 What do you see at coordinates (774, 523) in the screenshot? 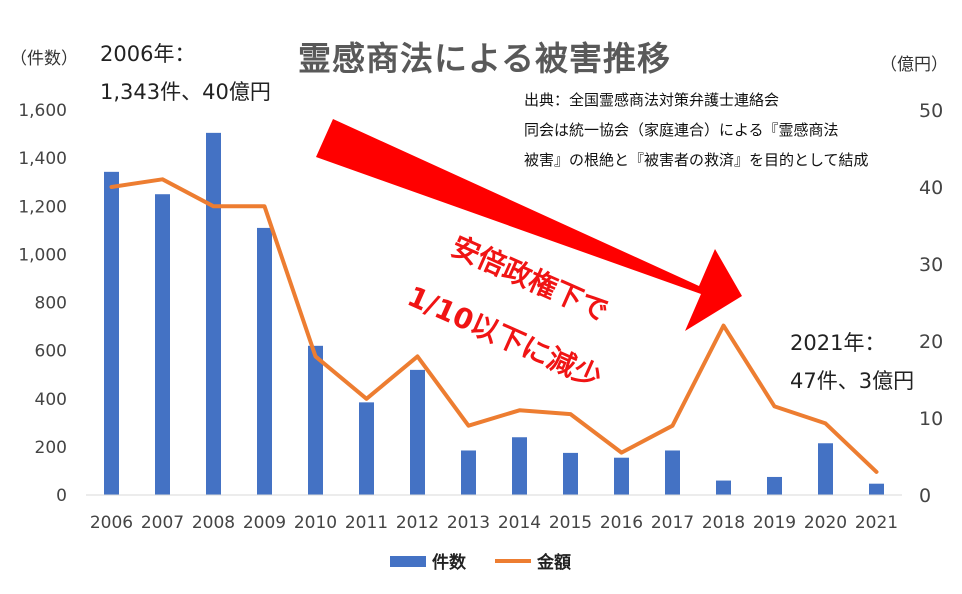
I see `x-tick-2019: 2019` at bounding box center [774, 523].